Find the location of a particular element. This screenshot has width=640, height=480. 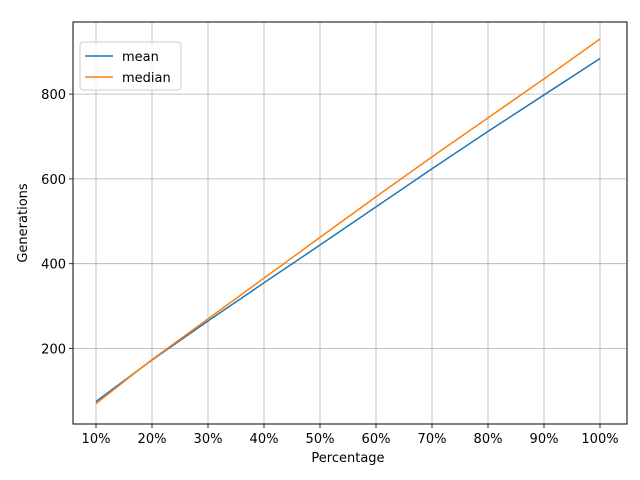

x-tick-label: 50% is located at coordinates (320, 439).